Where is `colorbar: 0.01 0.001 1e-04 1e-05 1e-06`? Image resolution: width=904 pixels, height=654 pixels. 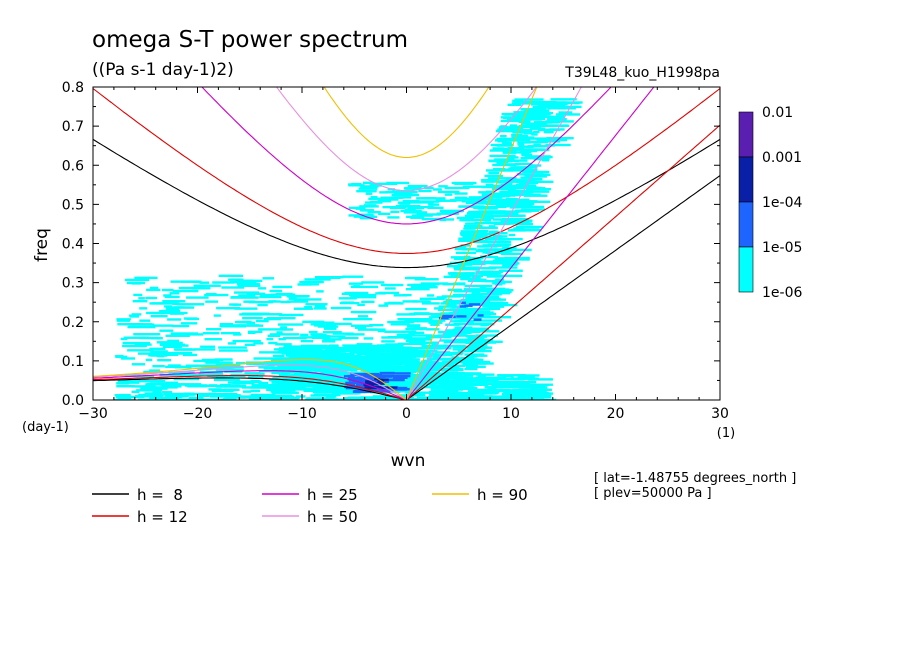 colorbar: 0.01 0.001 1e-04 1e-05 1e-06 is located at coordinates (770, 203).